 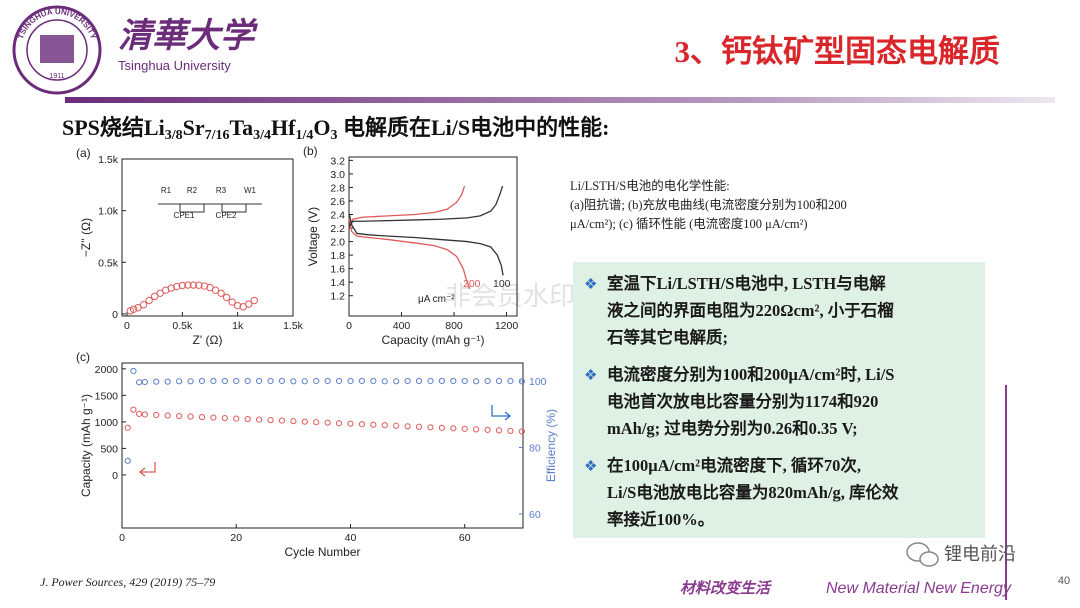 What do you see at coordinates (83, 357) in the screenshot?
I see `panel-label: (c)` at bounding box center [83, 357].